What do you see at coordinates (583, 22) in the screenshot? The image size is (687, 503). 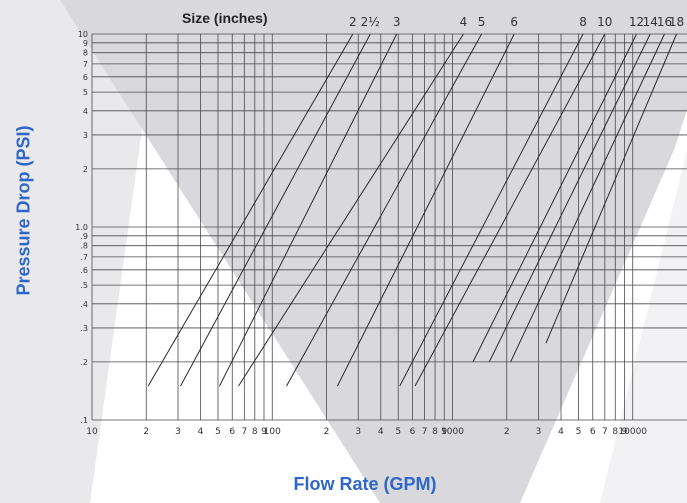 I see `size-label-8: 8` at bounding box center [583, 22].